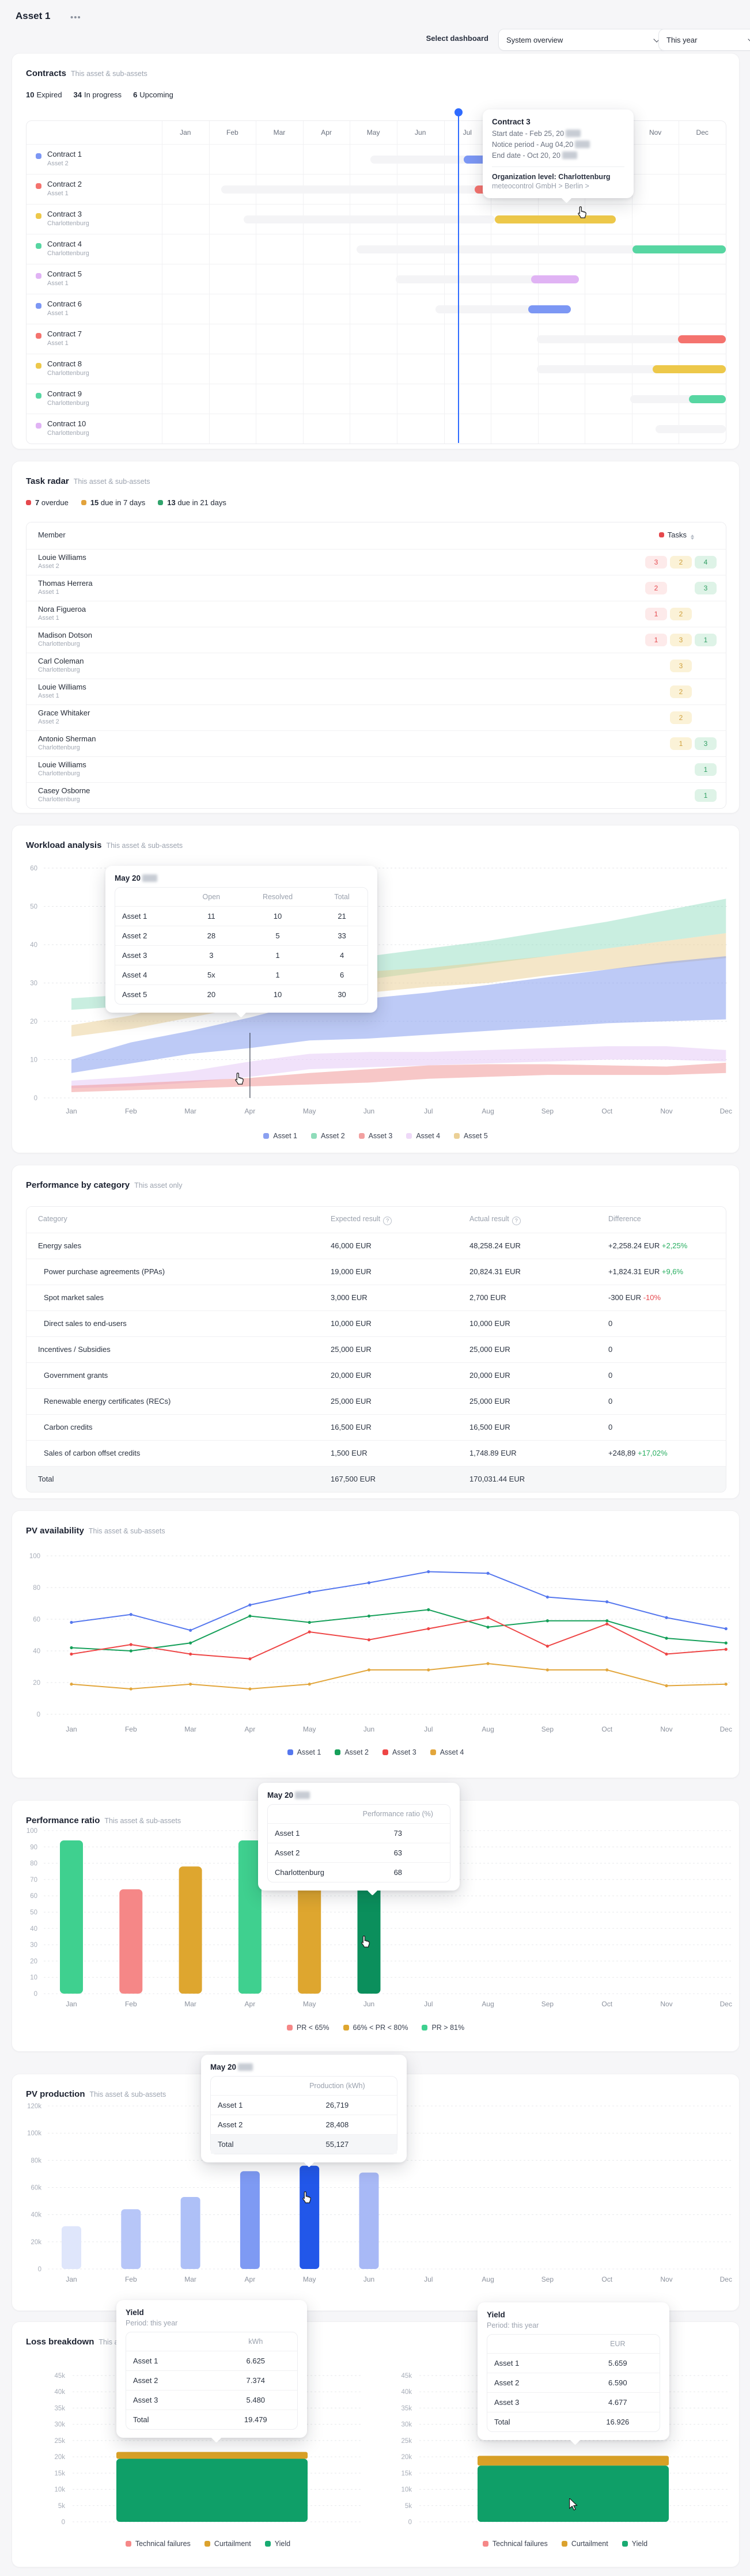 The height and width of the screenshot is (2576, 750). I want to click on x-axis-label: May, so click(309, 1111).